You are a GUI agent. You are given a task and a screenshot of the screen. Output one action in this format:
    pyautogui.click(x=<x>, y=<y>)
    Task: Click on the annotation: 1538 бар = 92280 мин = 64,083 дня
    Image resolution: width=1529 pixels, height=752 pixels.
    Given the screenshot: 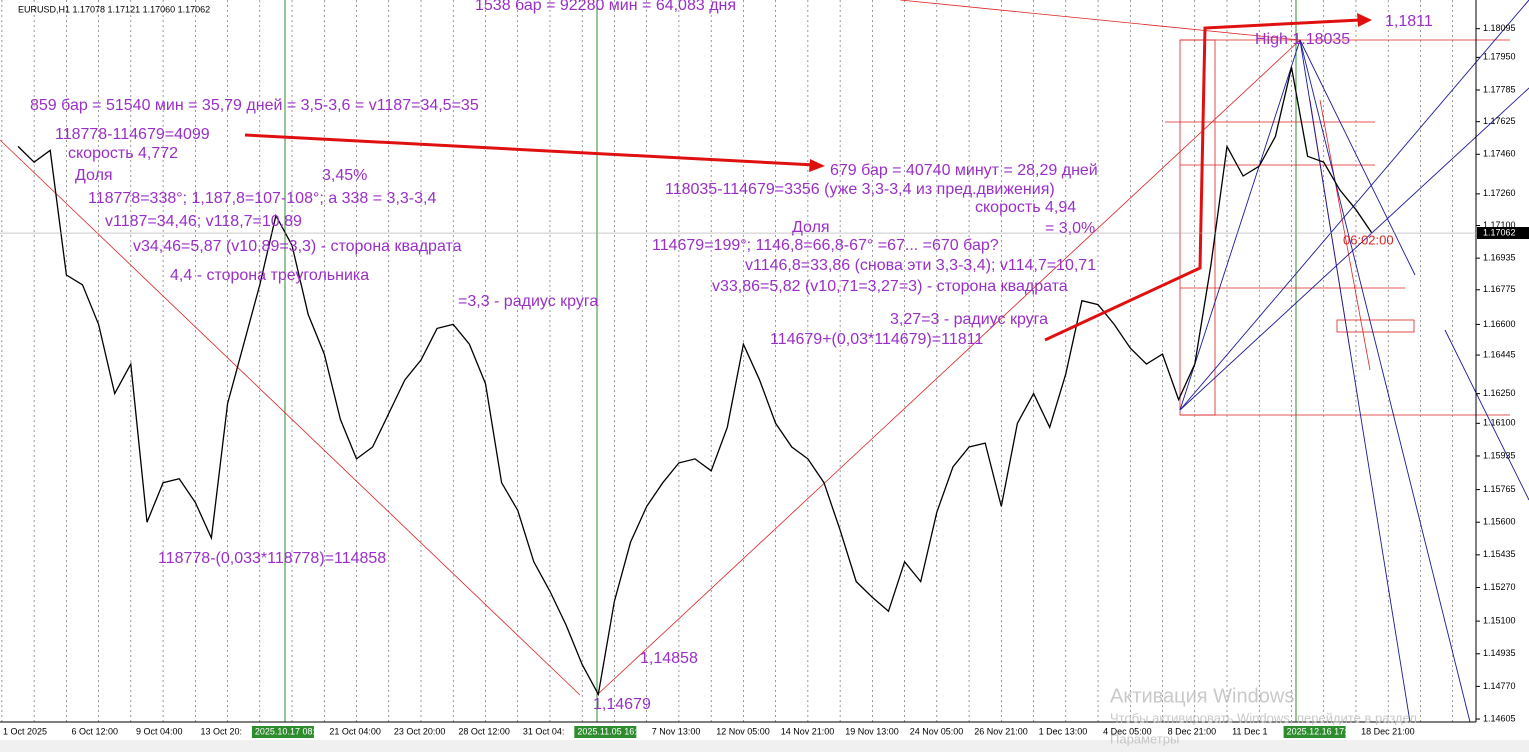 What is the action you would take?
    pyautogui.click(x=605, y=7)
    